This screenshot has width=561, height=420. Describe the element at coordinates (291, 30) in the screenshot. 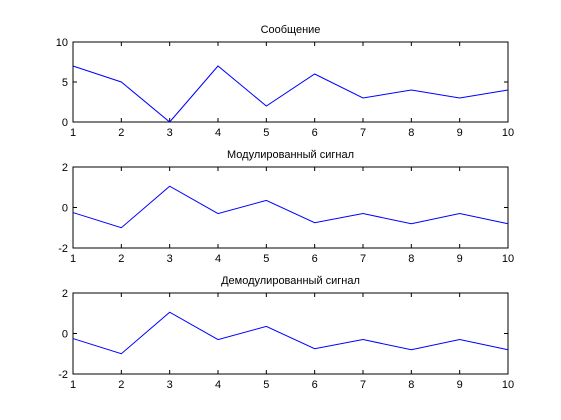

I see `subplot-title: Сообщение` at that location.